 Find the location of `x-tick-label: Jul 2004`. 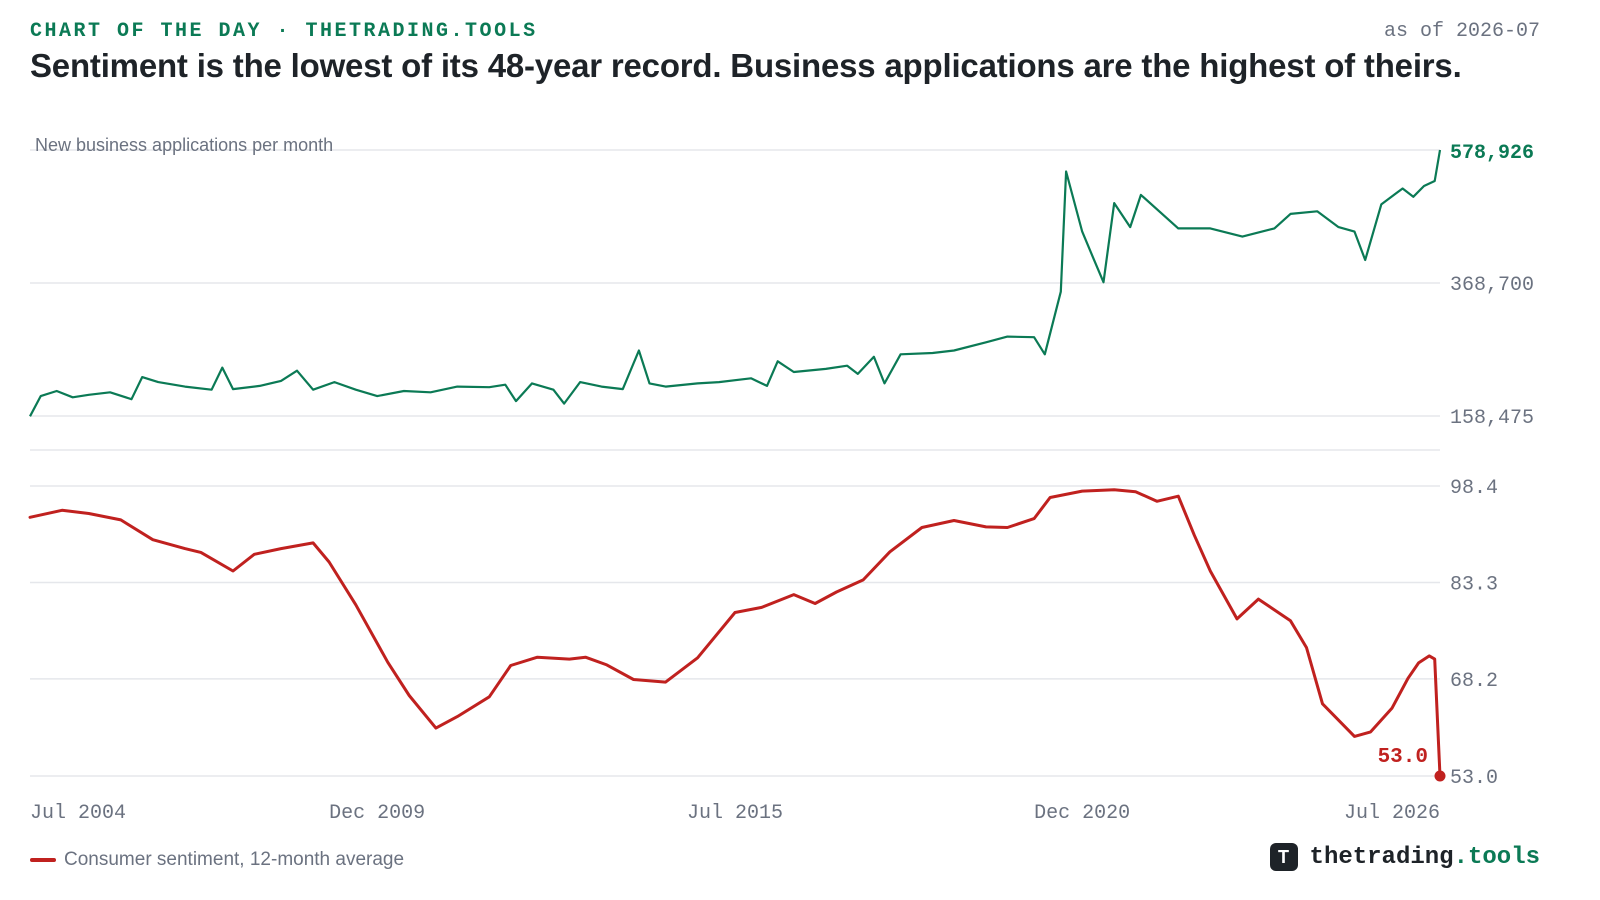

x-tick-label: Jul 2004 is located at coordinates (78, 813).